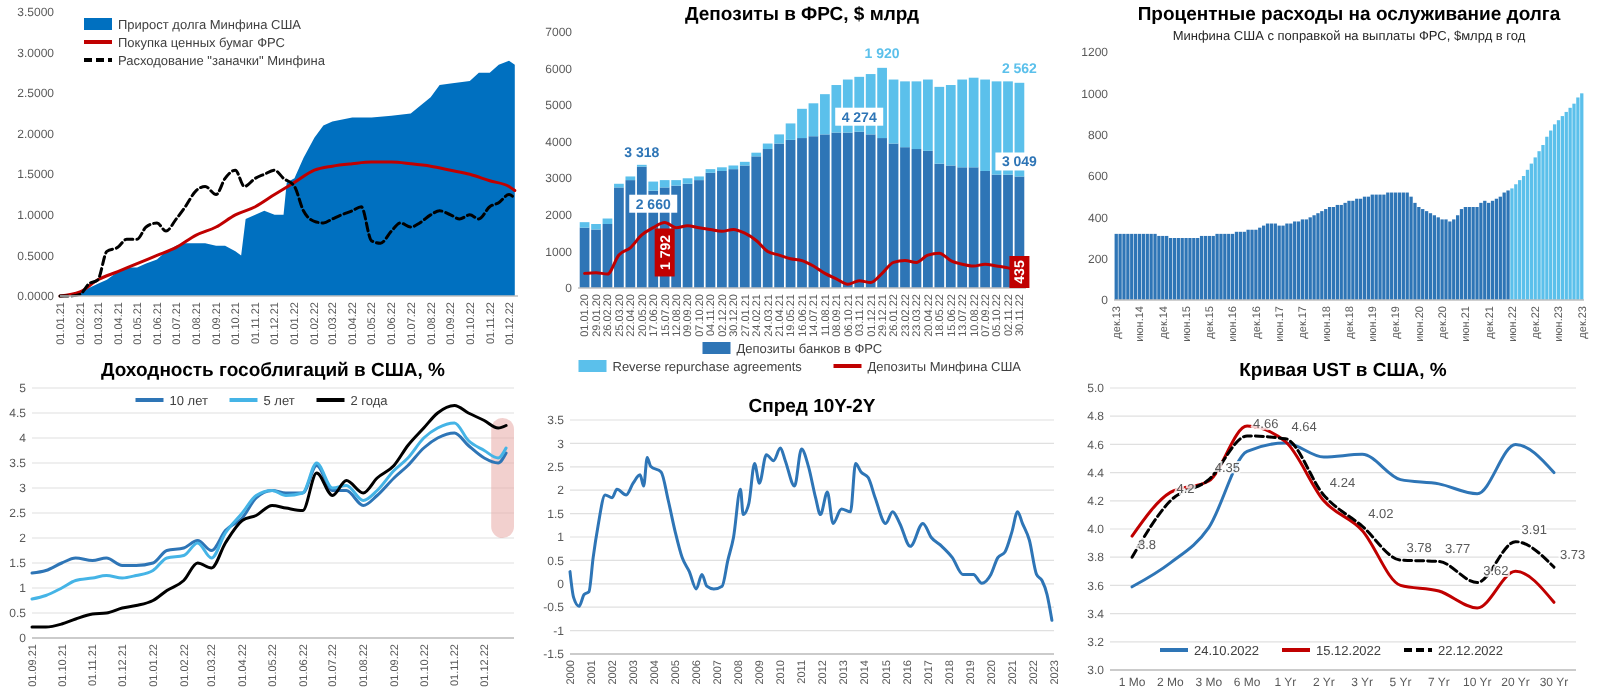 The height and width of the screenshot is (698, 1600). Describe the element at coordinates (273, 371) in the screenshot. I see `chart-title: Доходность гособлигаций в США, %` at that location.